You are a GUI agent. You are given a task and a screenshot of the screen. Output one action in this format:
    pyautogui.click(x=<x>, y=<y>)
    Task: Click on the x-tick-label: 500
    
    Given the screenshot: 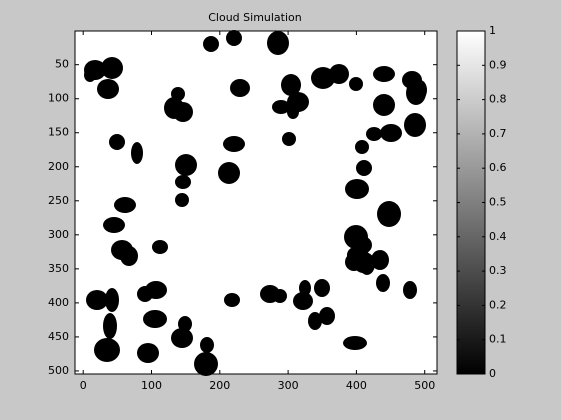 What is the action you would take?
    pyautogui.click(x=424, y=385)
    